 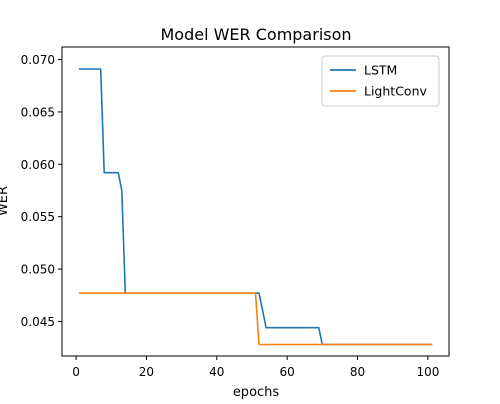 I want to click on x-tick-label: 40, so click(x=216, y=372).